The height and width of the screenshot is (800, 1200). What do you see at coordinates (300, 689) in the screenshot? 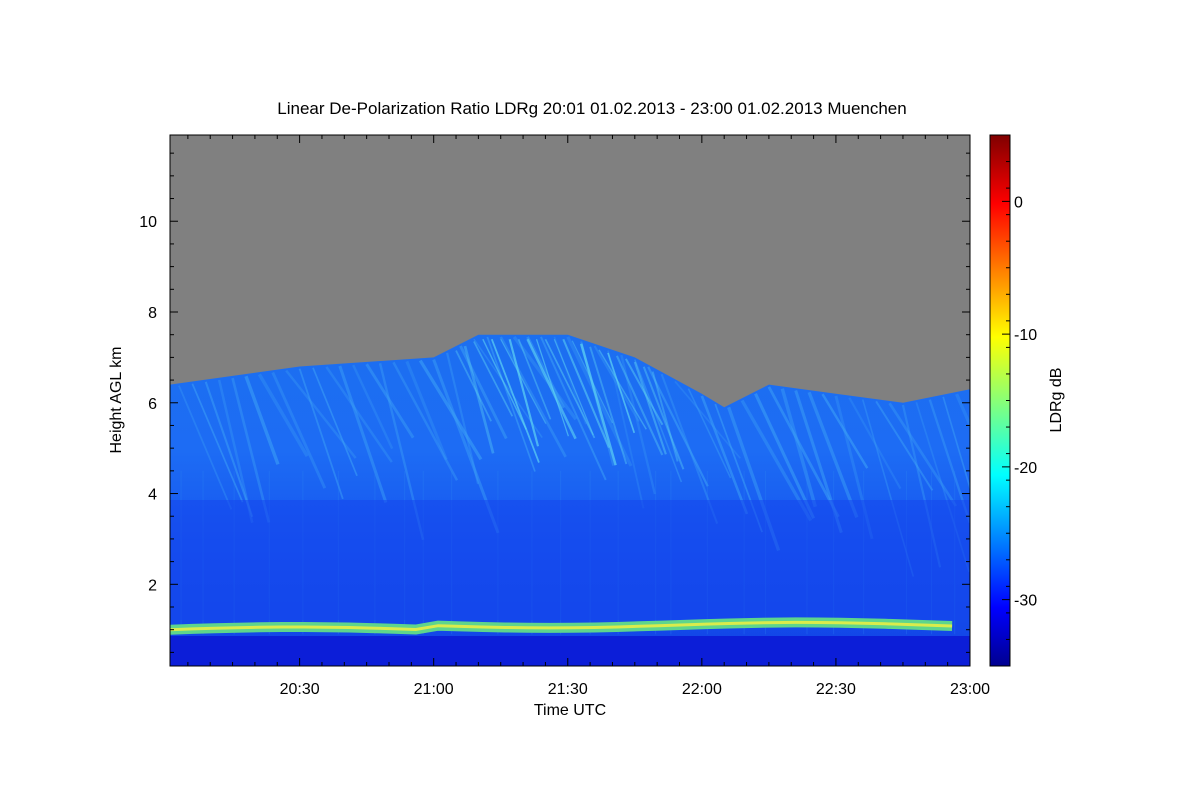
I see `x-tick-label: 20:30` at bounding box center [300, 689].